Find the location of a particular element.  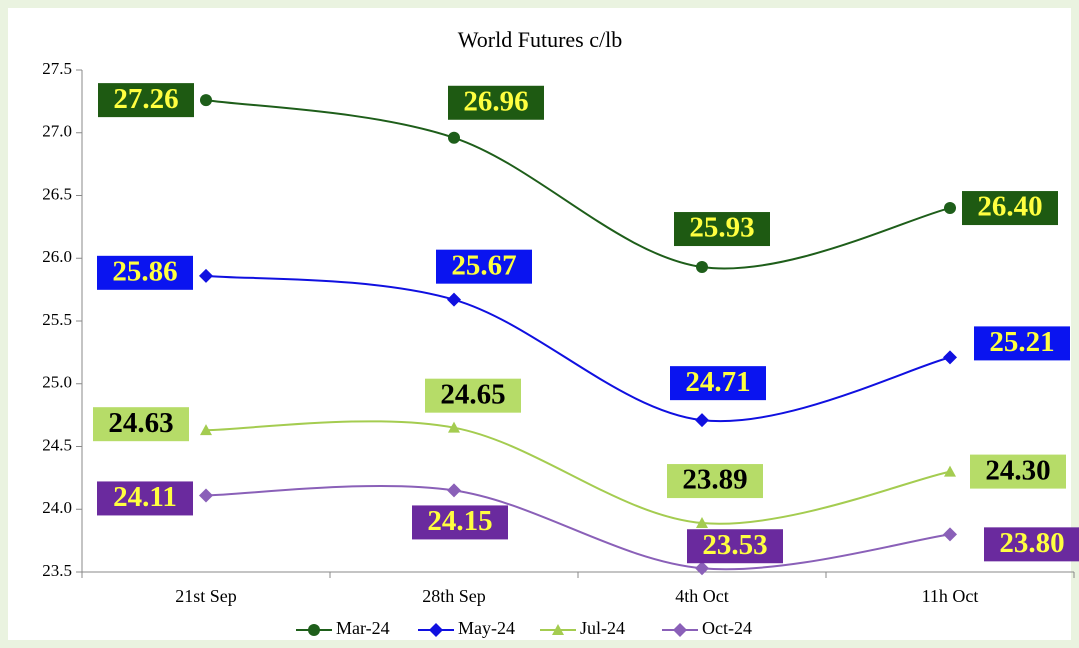

legend-item: Mar-24 is located at coordinates (343, 628).